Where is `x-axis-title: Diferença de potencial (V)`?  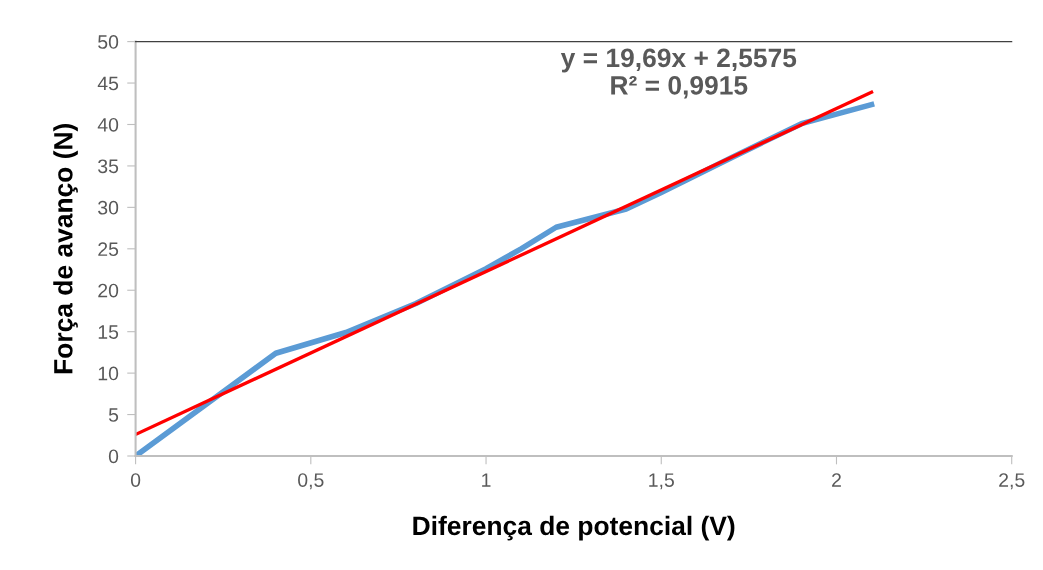 x-axis-title: Diferença de potencial (V) is located at coordinates (574, 528).